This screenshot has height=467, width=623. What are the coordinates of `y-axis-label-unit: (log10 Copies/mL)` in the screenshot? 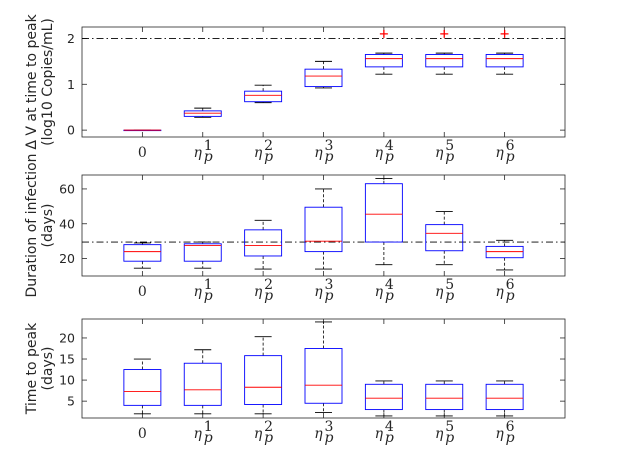 It's located at (48, 82).